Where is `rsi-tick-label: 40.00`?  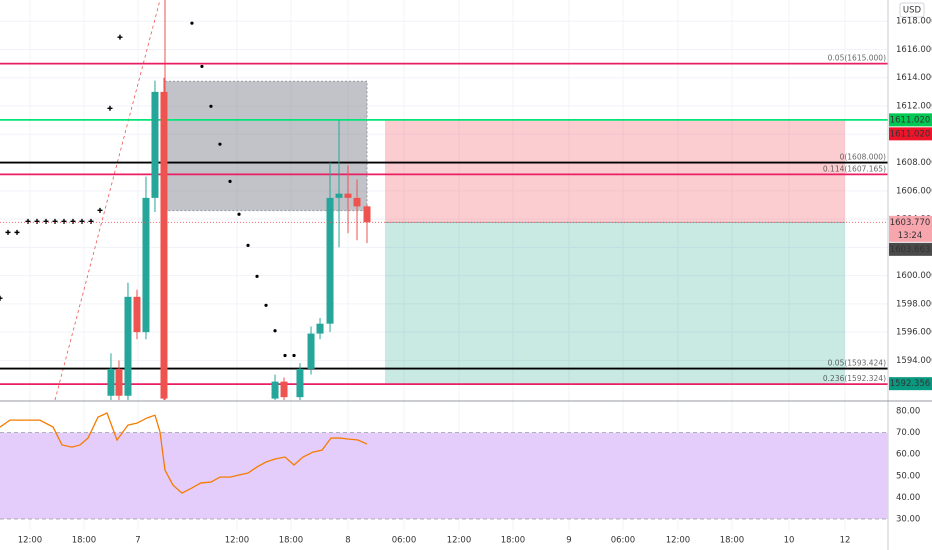 rsi-tick-label: 40.00 is located at coordinates (908, 498).